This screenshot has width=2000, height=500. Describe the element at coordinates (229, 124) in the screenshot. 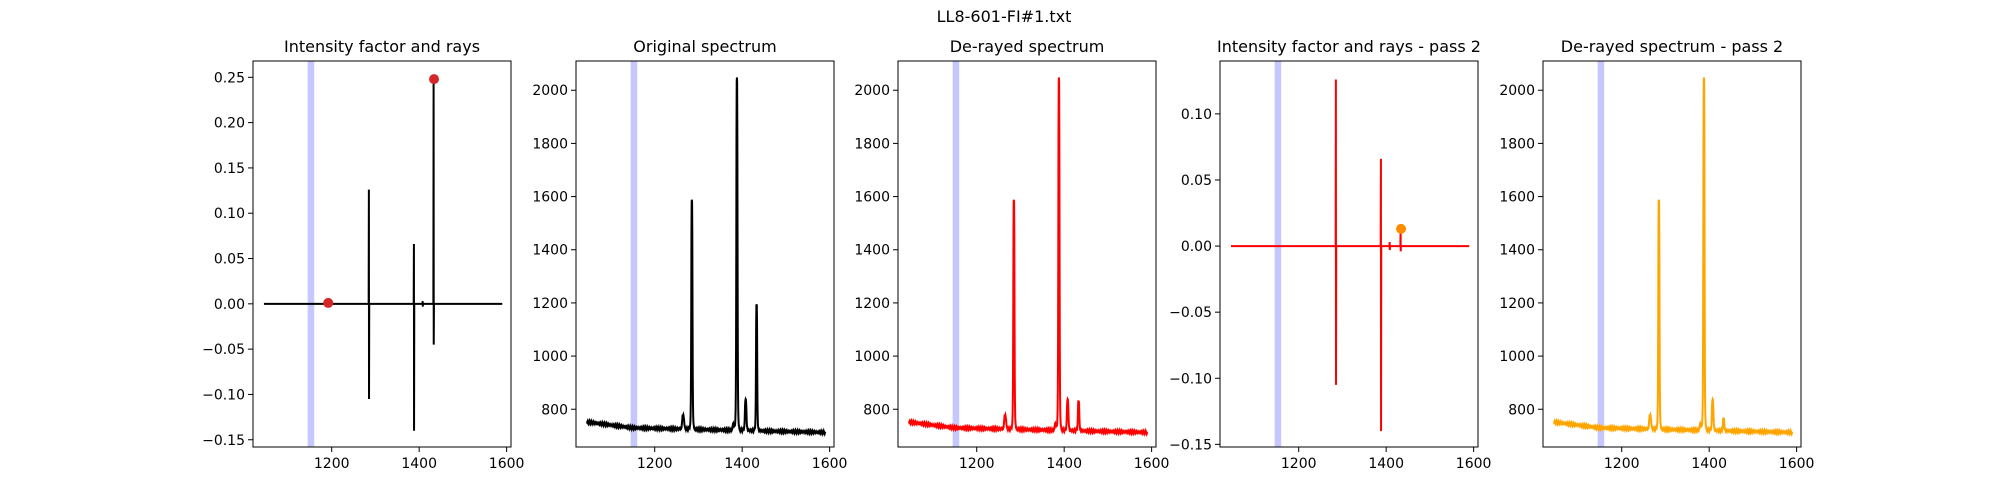

I see `y-tick-label: 0.20` at that location.